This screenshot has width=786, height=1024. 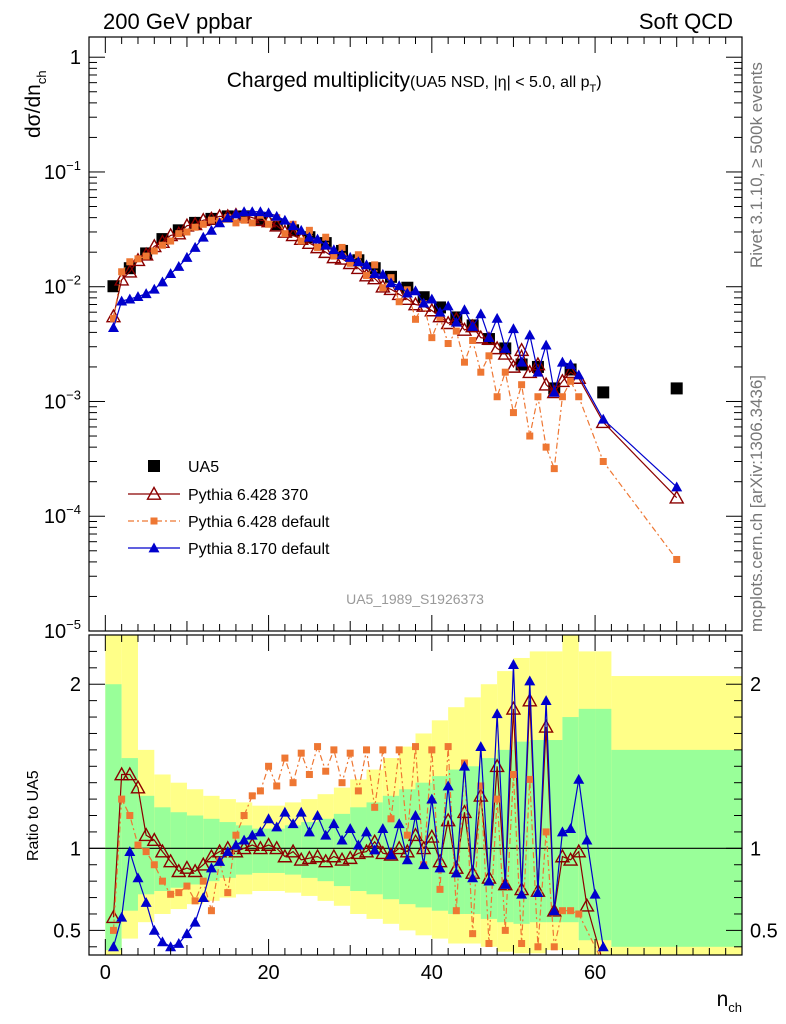 What do you see at coordinates (73, 394) in the screenshot?
I see `main-y-tick-exp: −3` at bounding box center [73, 394].